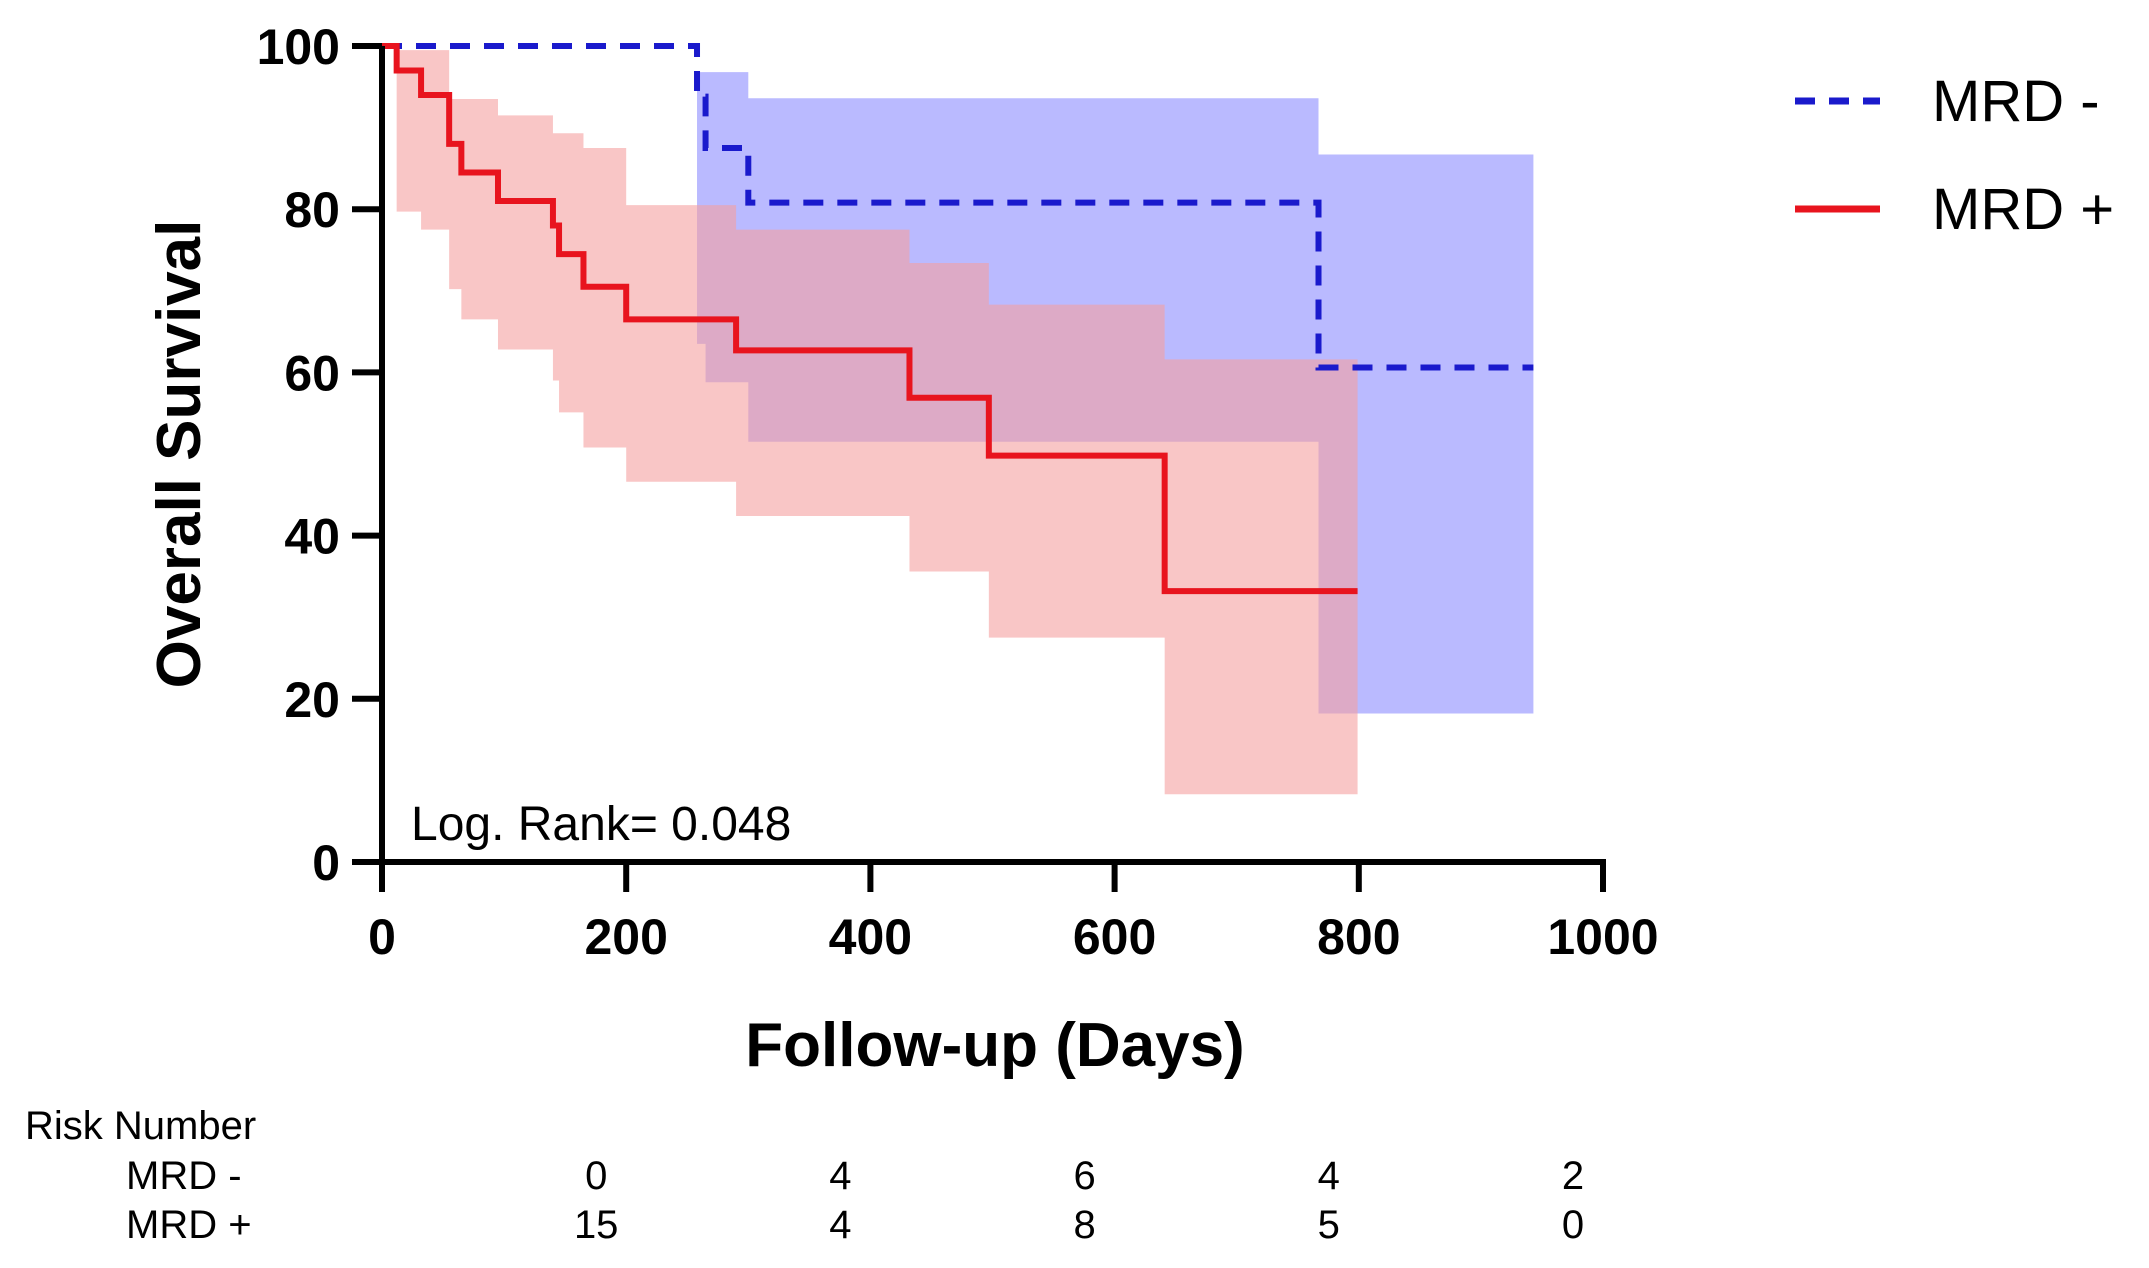 This screenshot has height=1268, width=2149. What do you see at coordinates (1602, 937) in the screenshot?
I see `x-tick-label: 1000` at bounding box center [1602, 937].